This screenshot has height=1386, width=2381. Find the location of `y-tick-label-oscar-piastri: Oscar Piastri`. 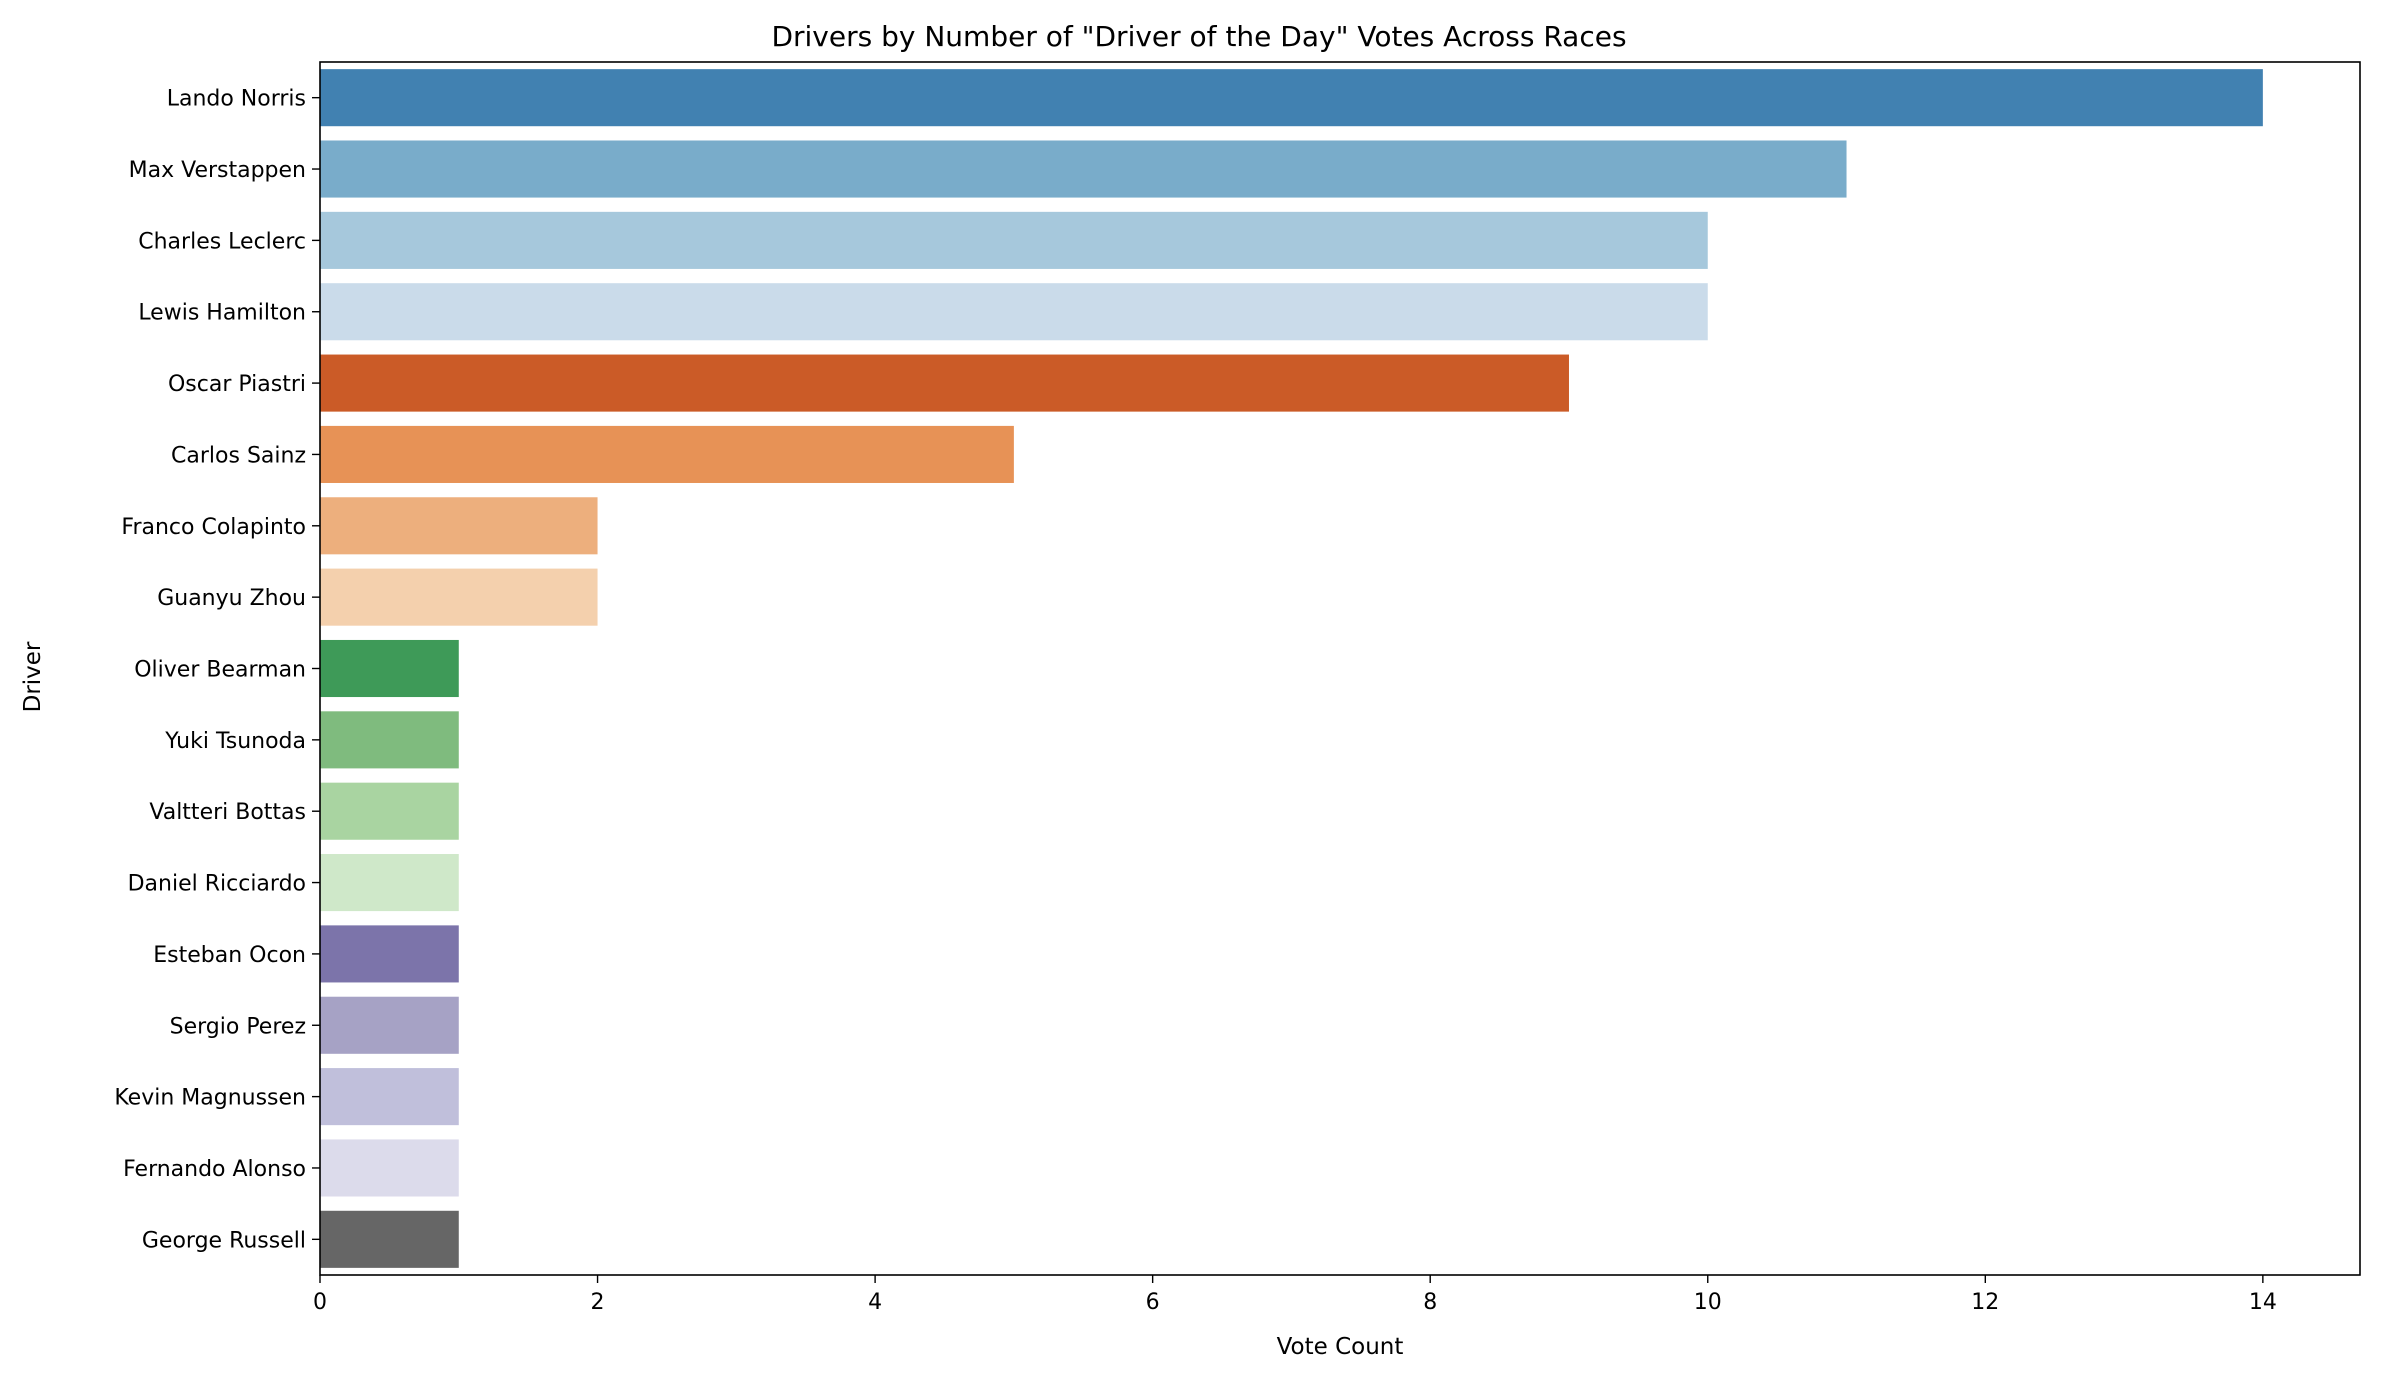

y-tick-label-oscar-piastri: Oscar Piastri is located at coordinates (237, 384).